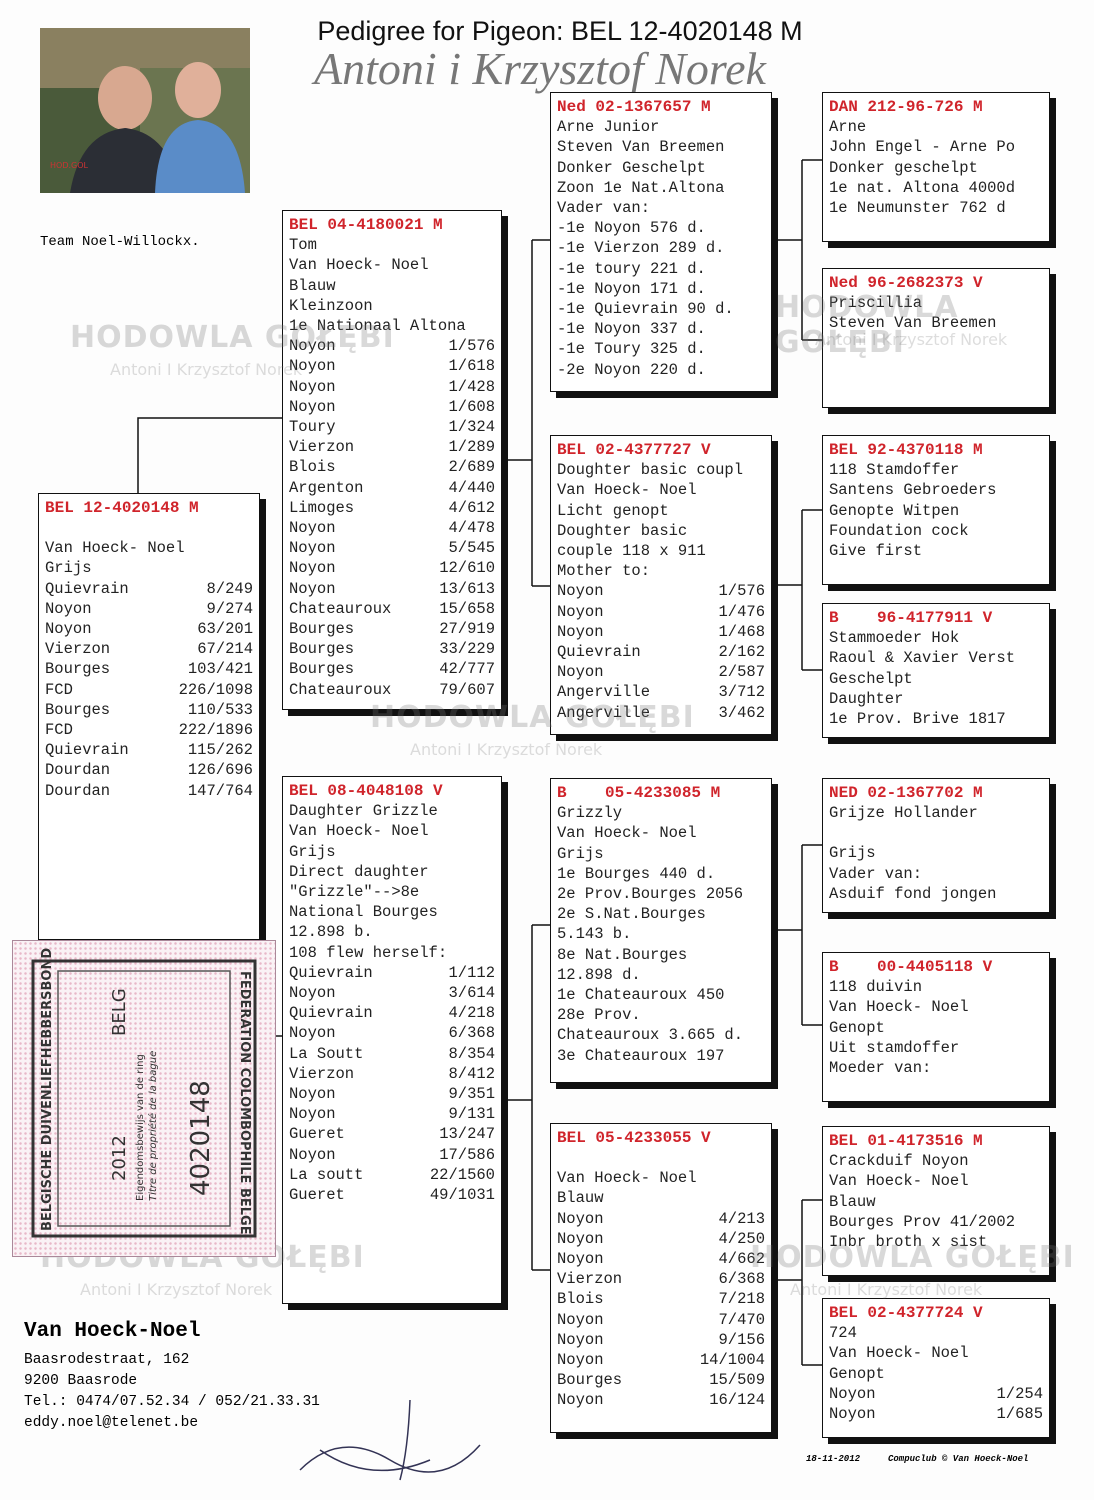 This screenshot has width=1094, height=1500. I want to click on info-line: 1e Chateauroux 450, so click(641, 995).